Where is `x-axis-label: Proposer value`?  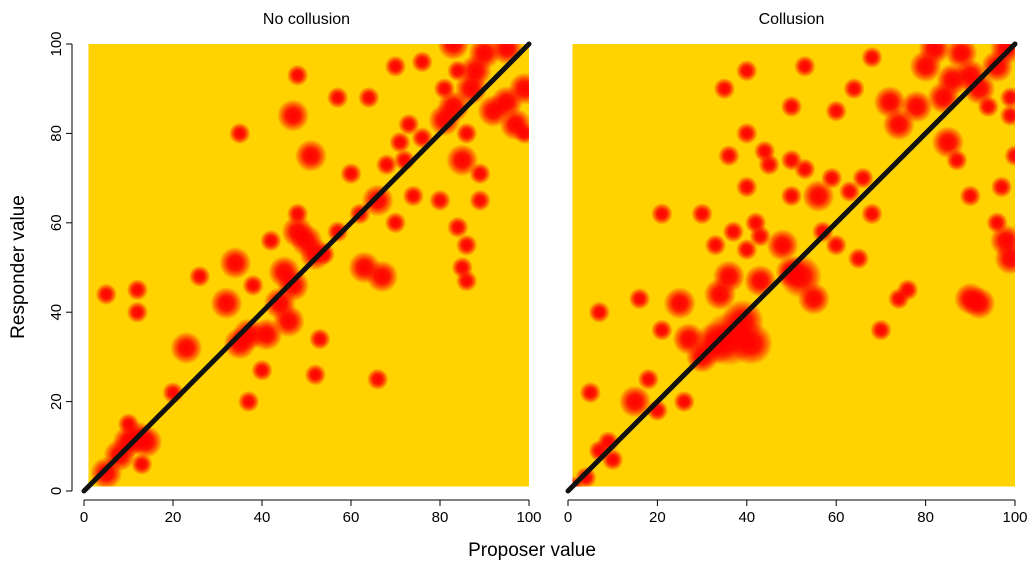 x-axis-label: Proposer value is located at coordinates (532, 550).